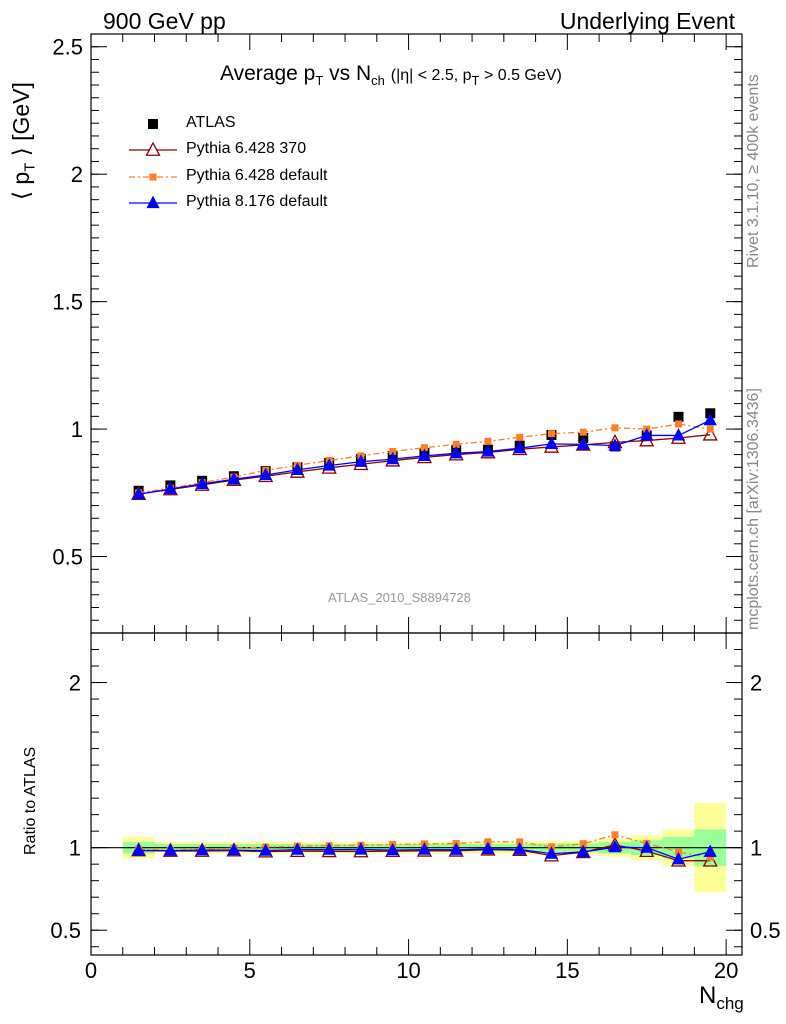  What do you see at coordinates (678, 416) in the screenshot?
I see `atlas-point` at bounding box center [678, 416].